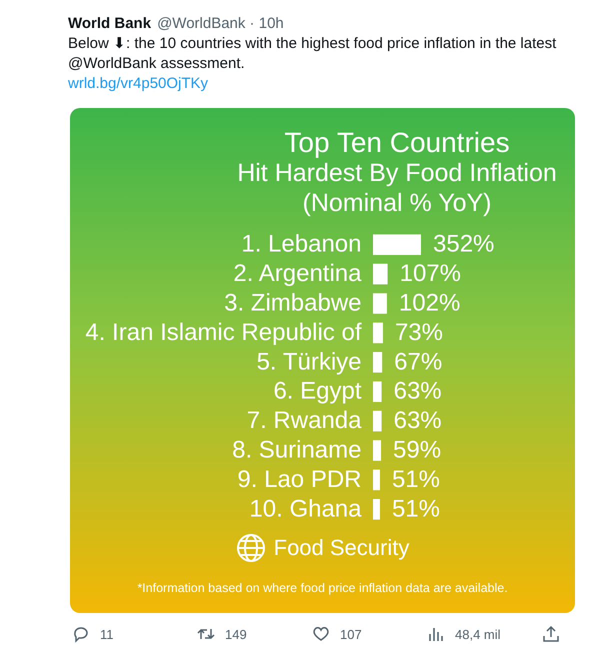 Image resolution: width=602 pixels, height=652 pixels. What do you see at coordinates (418, 332) in the screenshot?
I see `data-label: 73%` at bounding box center [418, 332].